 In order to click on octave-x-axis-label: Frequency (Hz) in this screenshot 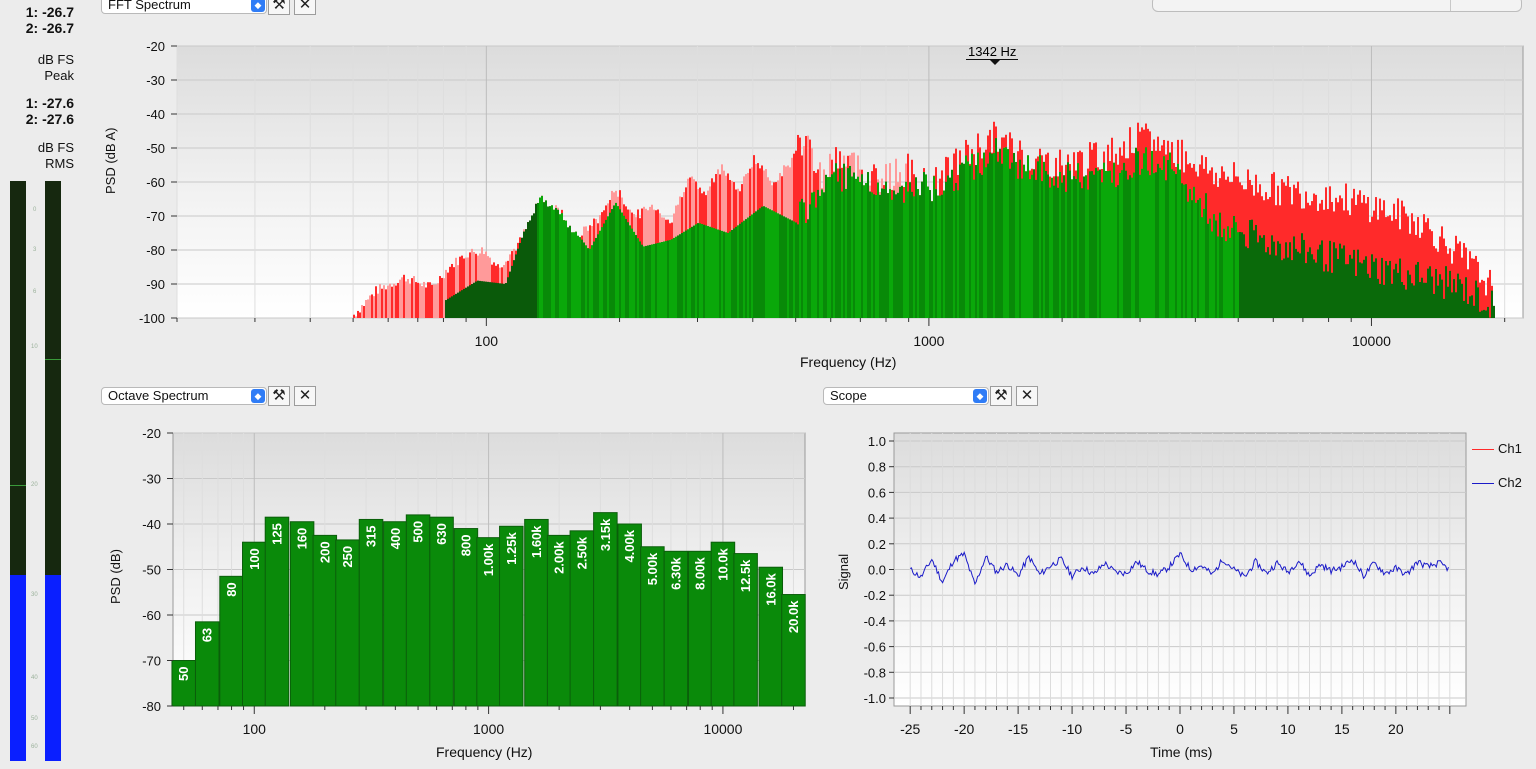, I will do `click(484, 752)`.